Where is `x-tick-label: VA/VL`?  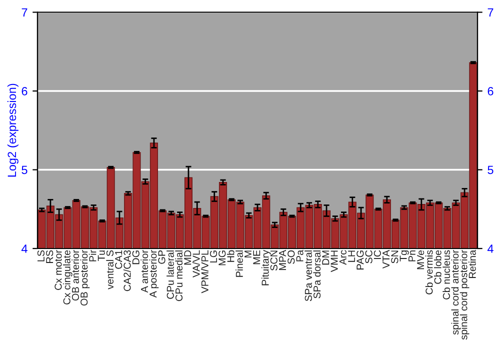 x-tick-label: VA/VL is located at coordinates (196, 264).